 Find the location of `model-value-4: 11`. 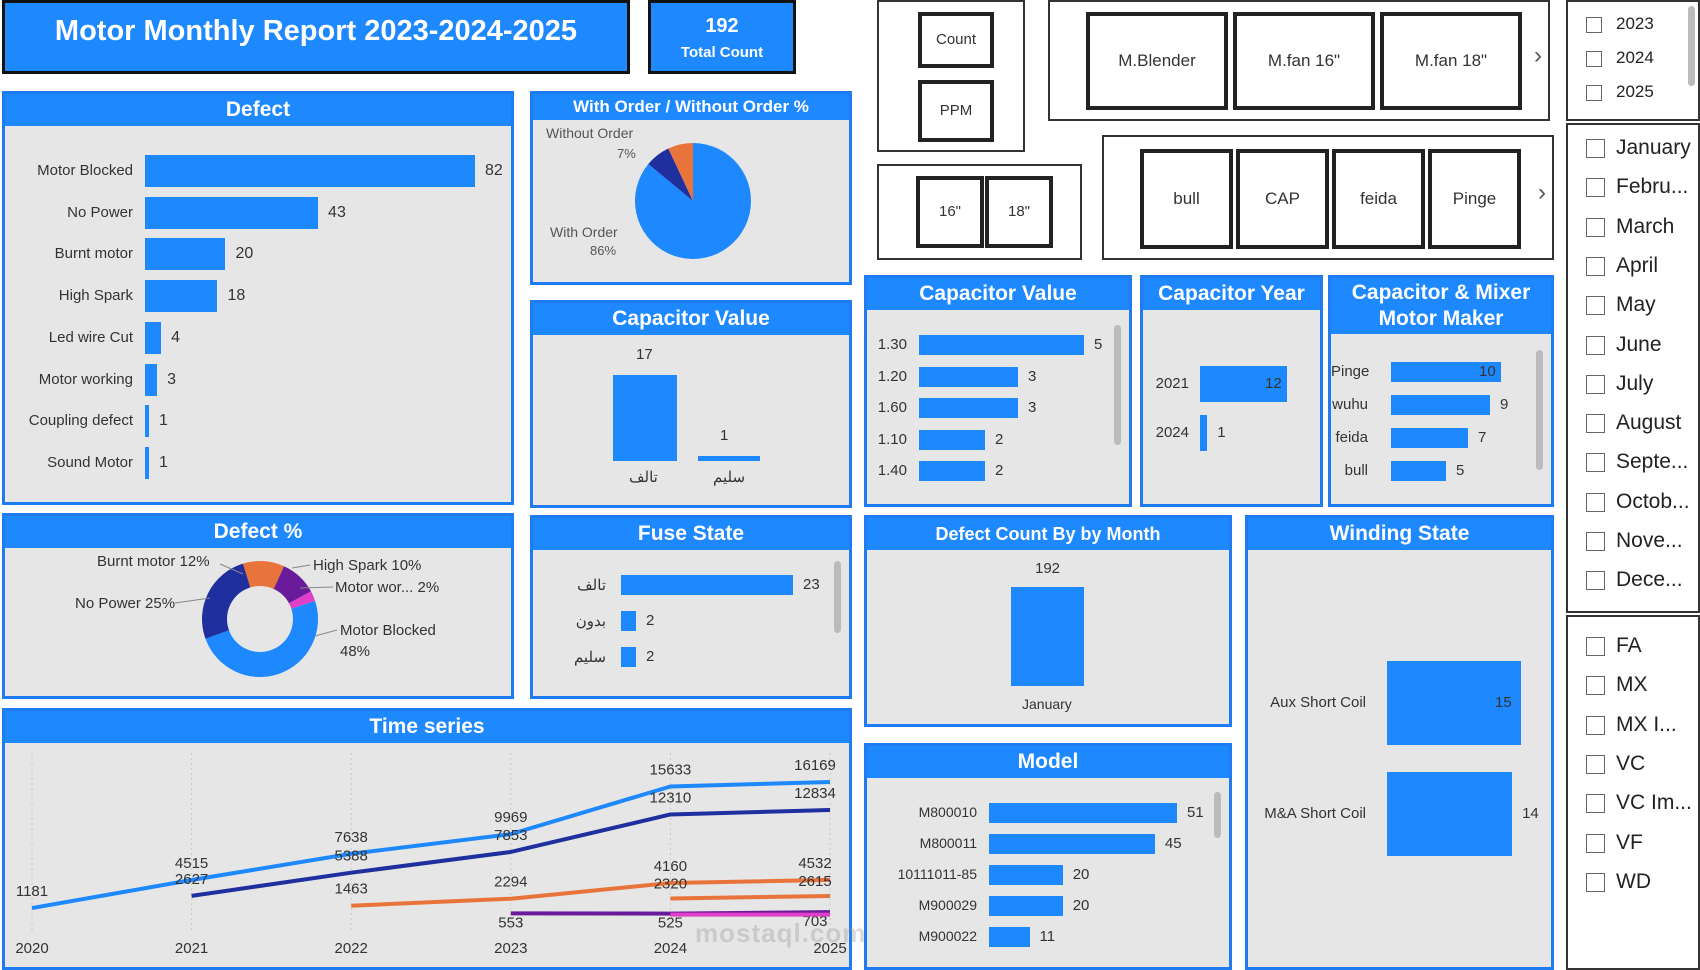

model-value-4: 11 is located at coordinates (1047, 936).